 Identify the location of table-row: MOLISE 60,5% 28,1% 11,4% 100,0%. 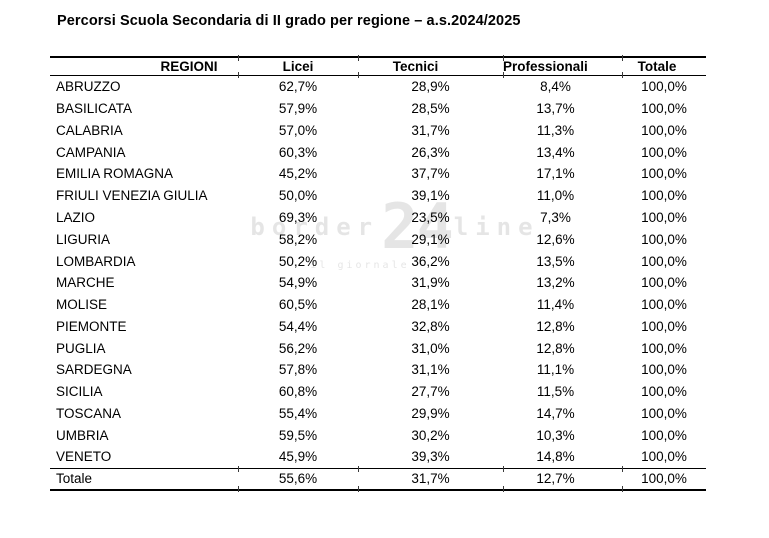
(378, 305).